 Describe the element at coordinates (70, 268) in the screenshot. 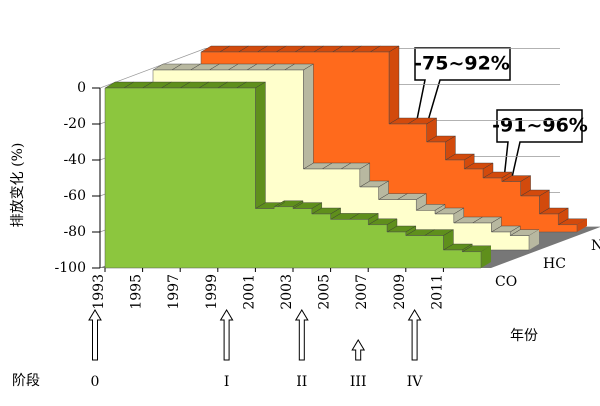

I see `y-tick-label: -100` at that location.